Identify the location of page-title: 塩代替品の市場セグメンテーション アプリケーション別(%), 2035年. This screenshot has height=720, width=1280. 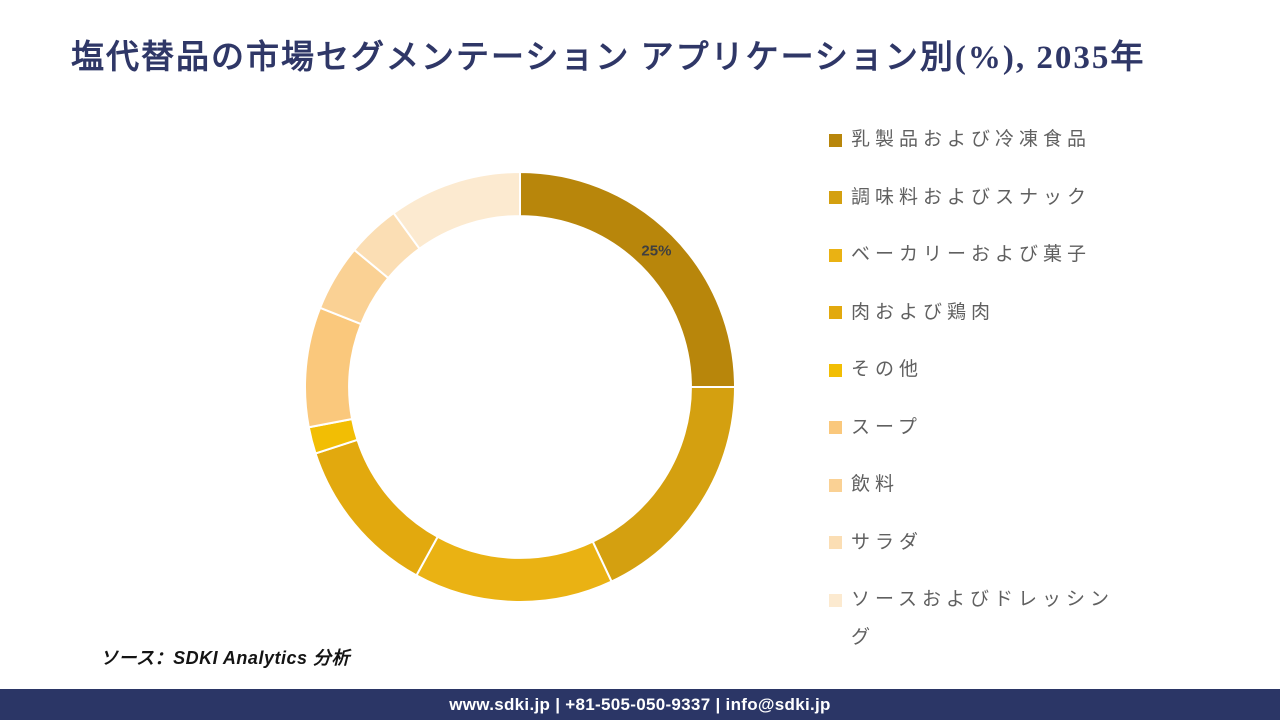
(608, 58).